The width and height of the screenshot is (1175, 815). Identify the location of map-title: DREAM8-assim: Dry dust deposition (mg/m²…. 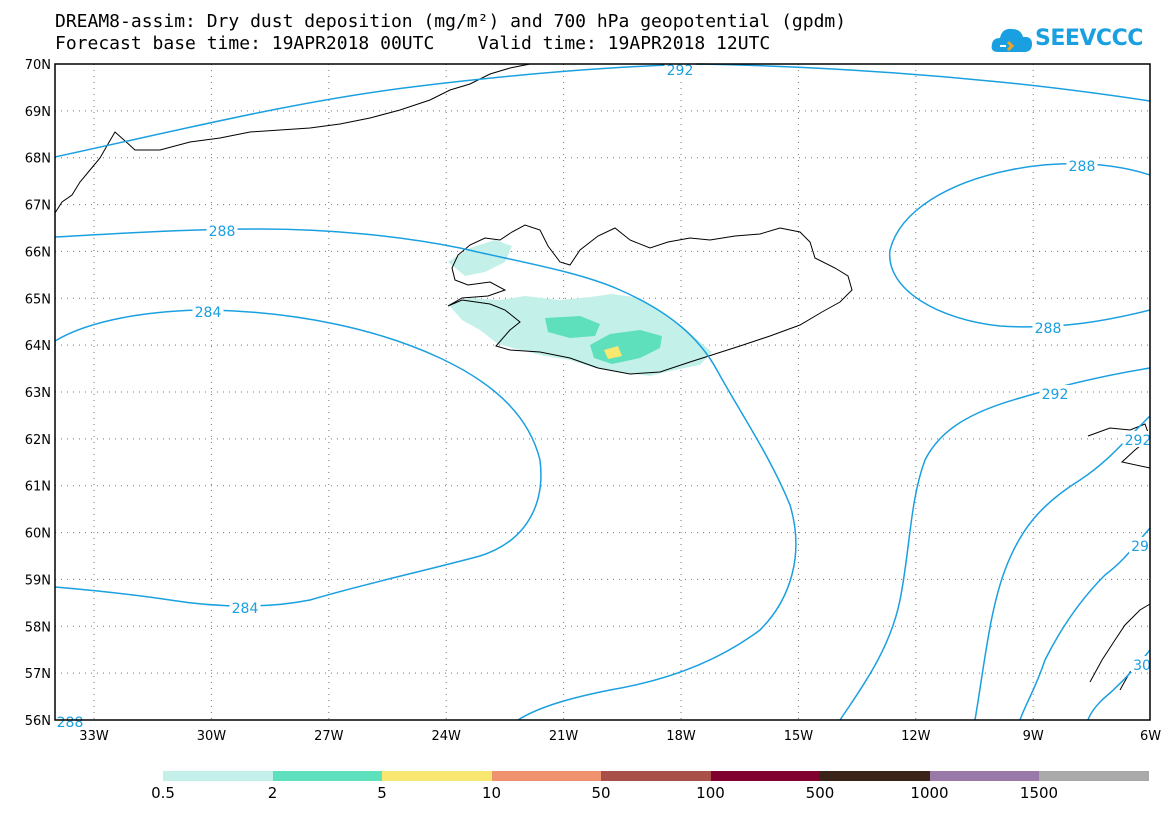
(451, 21).